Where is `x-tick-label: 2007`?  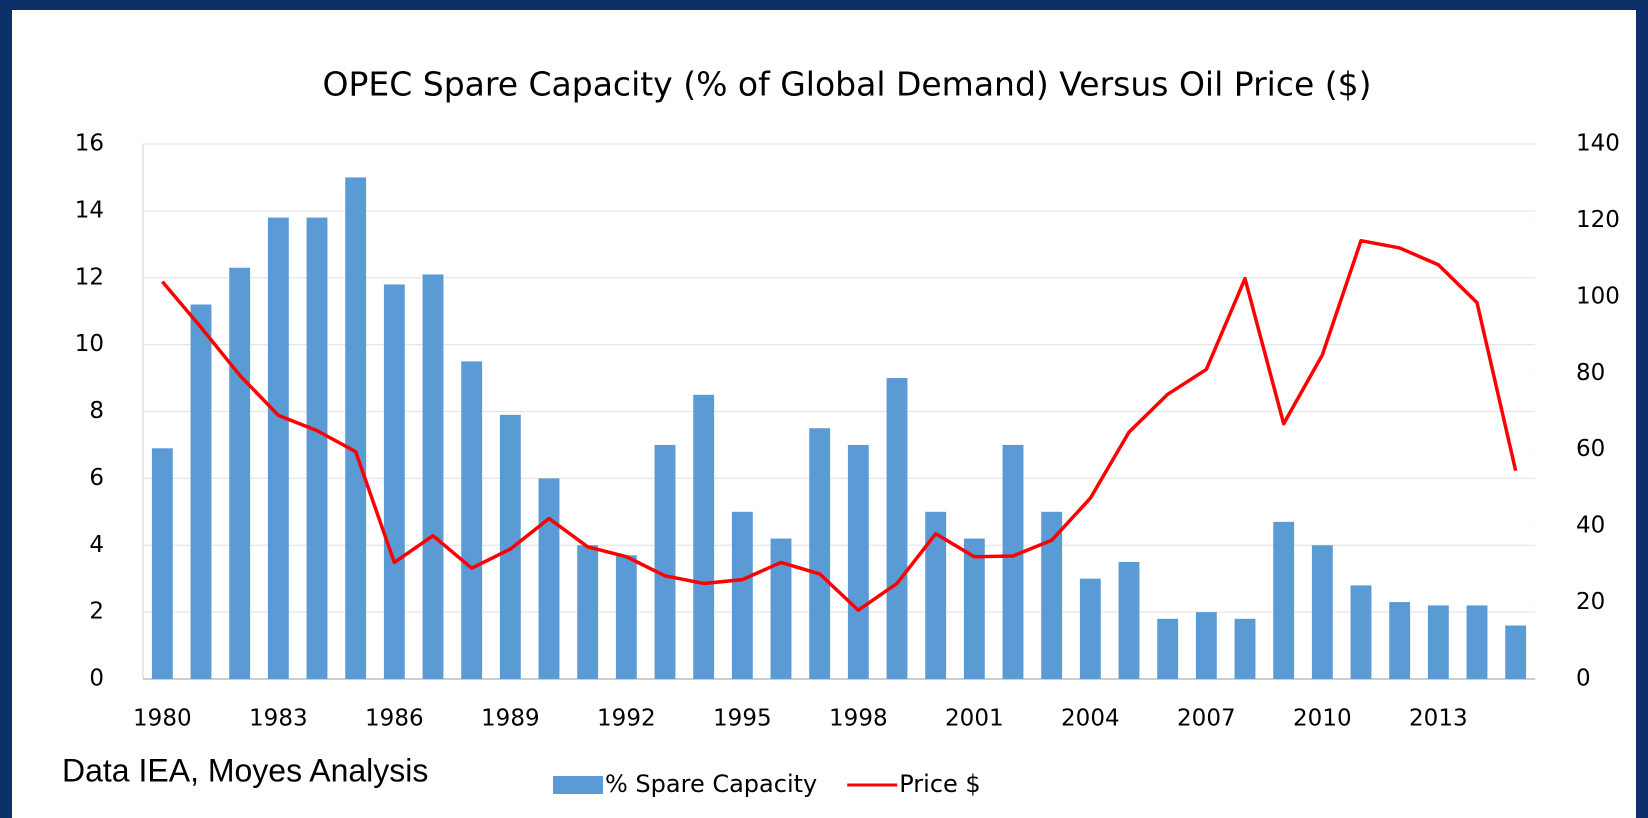
x-tick-label: 2007 is located at coordinates (1206, 719).